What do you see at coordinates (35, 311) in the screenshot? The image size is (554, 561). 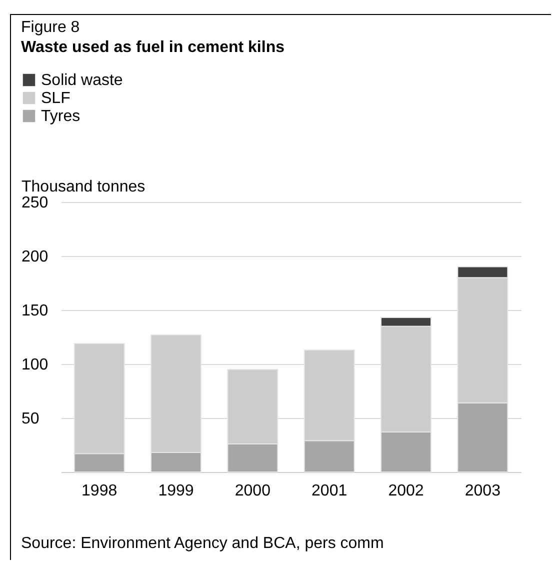 I see `y-tick-label: 150` at bounding box center [35, 311].